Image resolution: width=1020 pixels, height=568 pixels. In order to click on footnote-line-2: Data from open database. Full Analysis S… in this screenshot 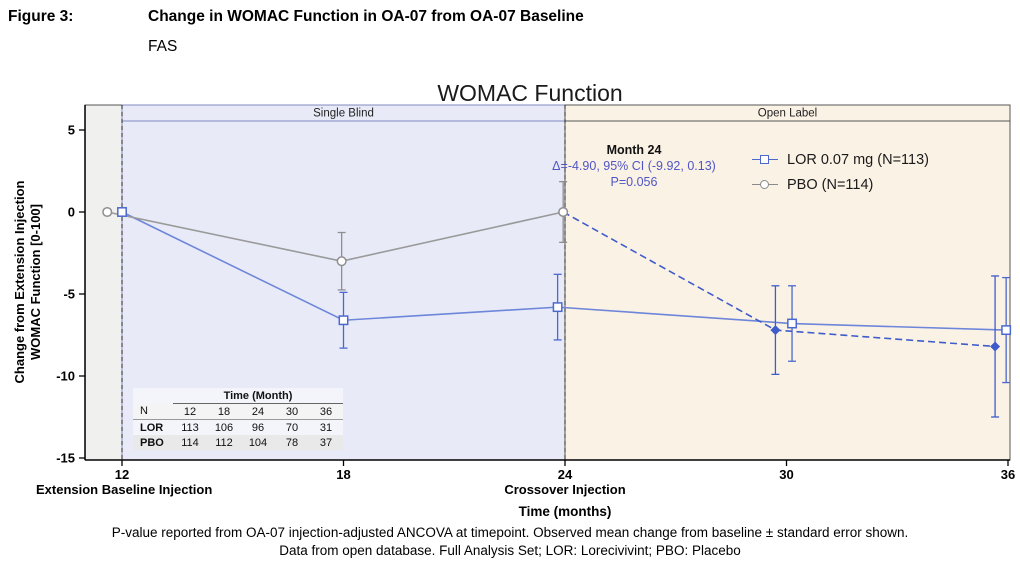, I will do `click(510, 550)`.